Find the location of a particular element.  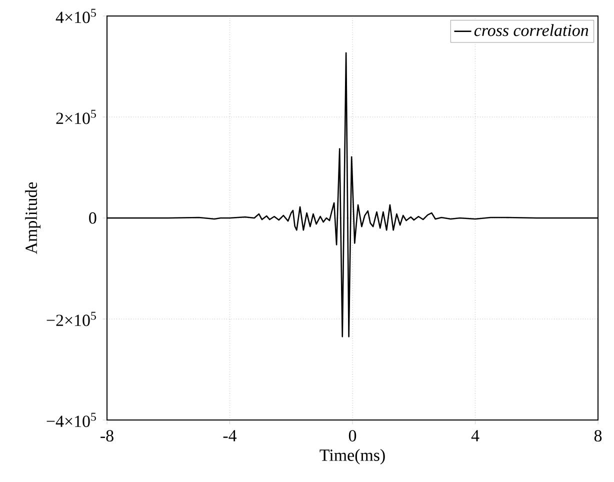

y-tick-label: 0 is located at coordinates (92, 218).